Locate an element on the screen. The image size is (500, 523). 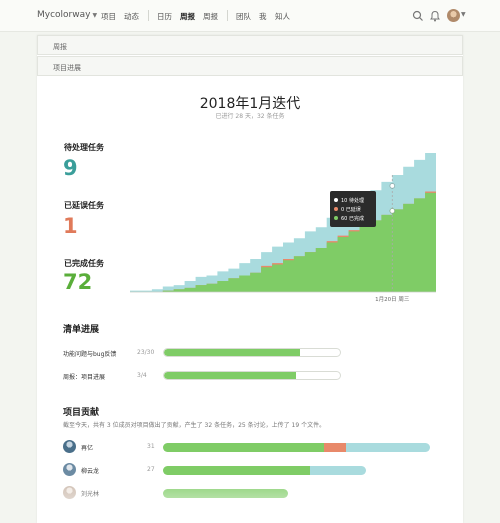
checklists-title: 清单进展 is located at coordinates (81, 330).